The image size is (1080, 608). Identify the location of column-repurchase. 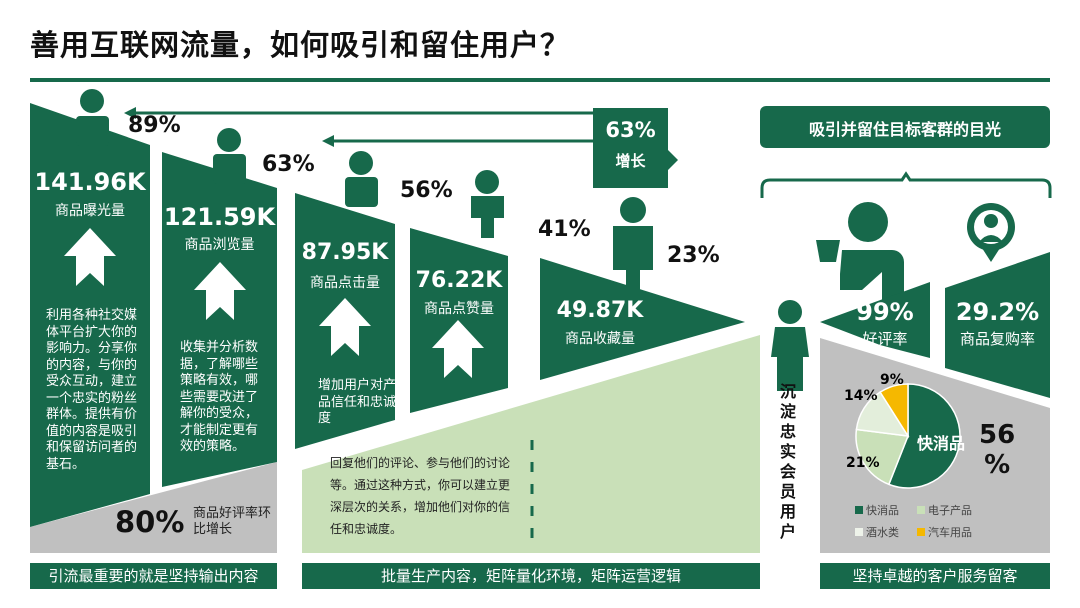
(997, 325).